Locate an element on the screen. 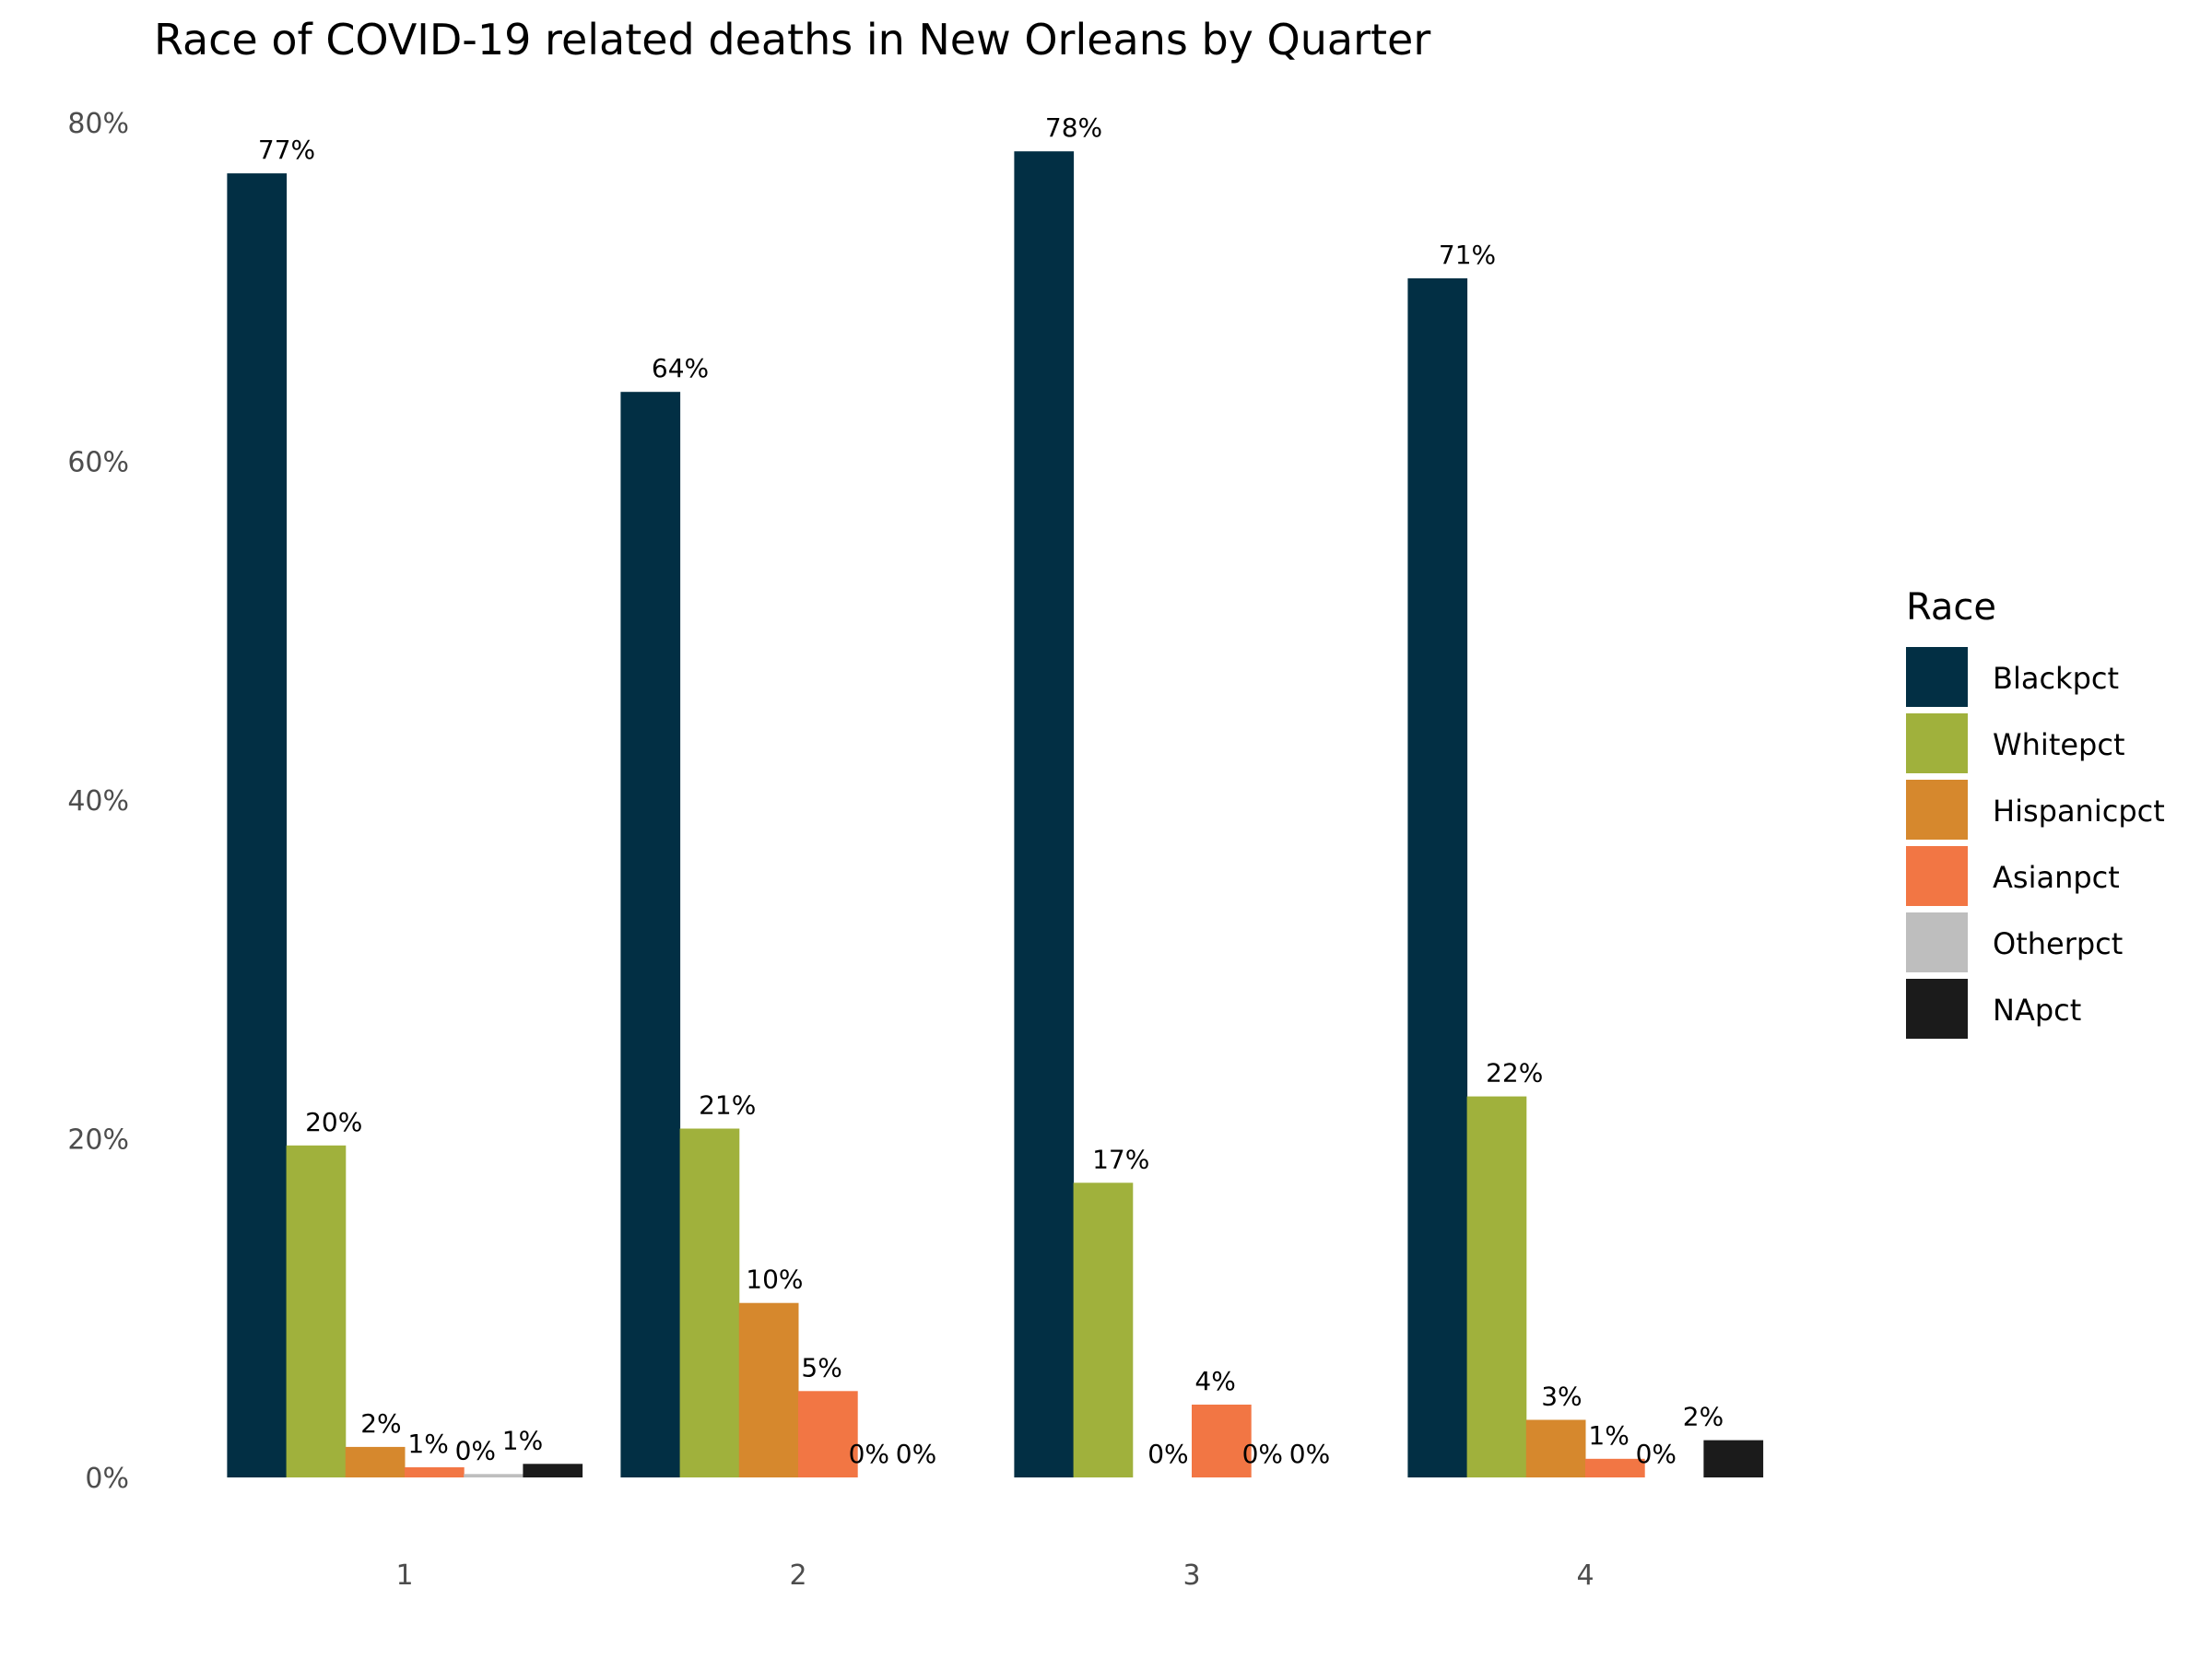  y-tick-label: 0% is located at coordinates (107, 1479).